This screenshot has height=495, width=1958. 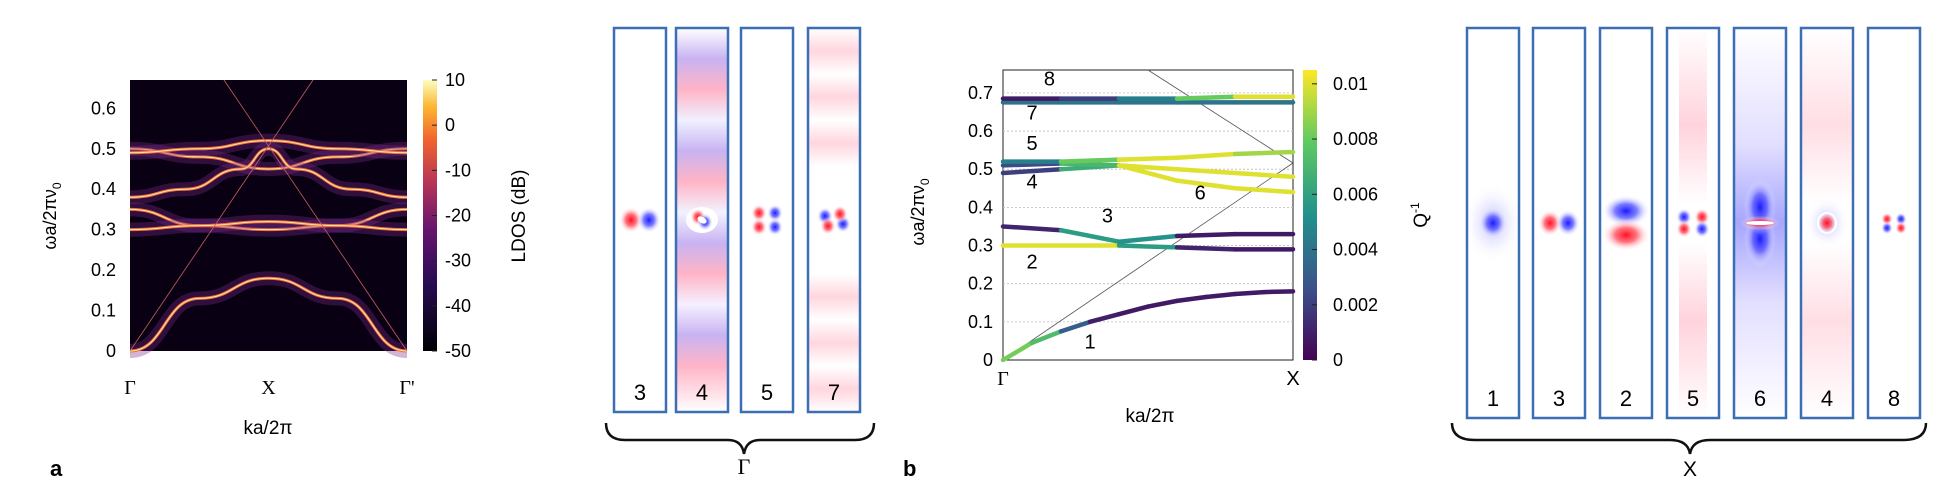 I want to click on ldos-band-lines, so click(x=268, y=245).